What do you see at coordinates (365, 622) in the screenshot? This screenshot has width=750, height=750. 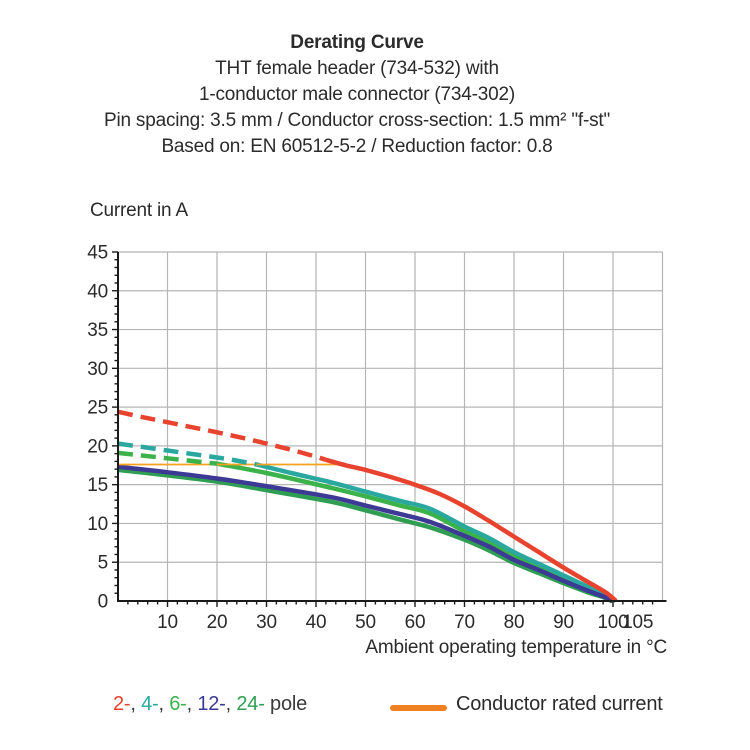 I see `x-tick-label: 50` at bounding box center [365, 622].